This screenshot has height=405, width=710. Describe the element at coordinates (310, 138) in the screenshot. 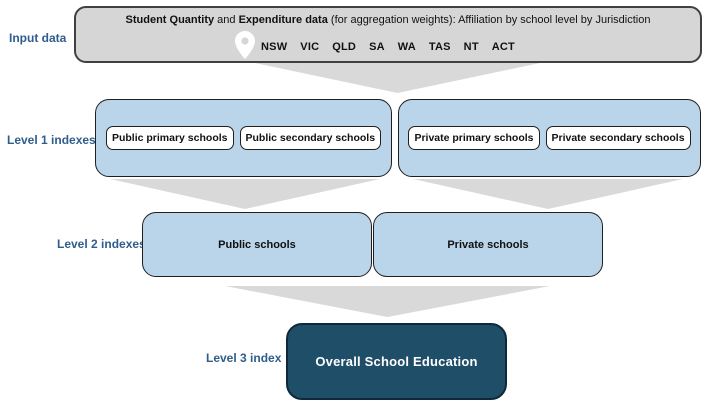

I see `level1-item-public-secondary: Public secondary schools` at that location.